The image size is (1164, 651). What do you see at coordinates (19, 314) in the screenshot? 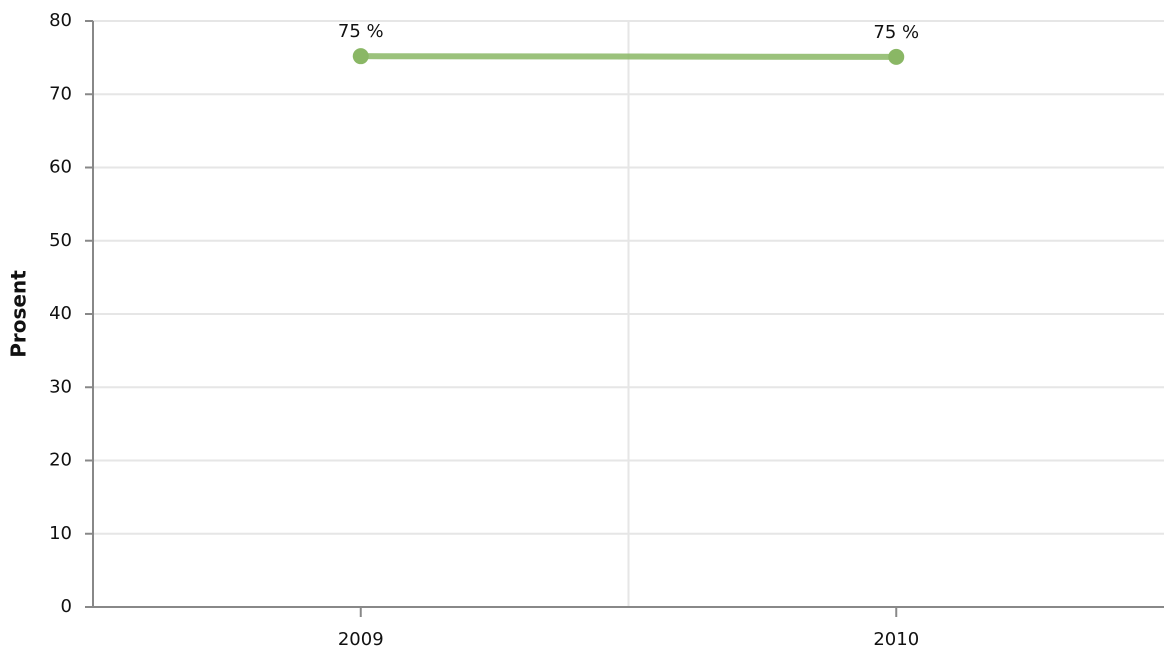
I see `y-axis-label: Prosent` at bounding box center [19, 314].